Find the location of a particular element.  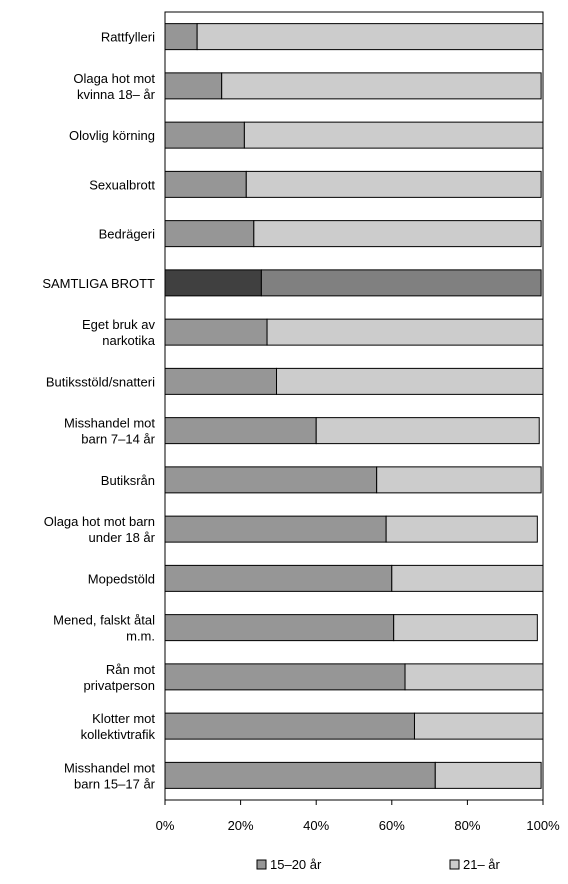

y-tick-label: Olaga hot mot kvinna 18– år is located at coordinates (114, 86).